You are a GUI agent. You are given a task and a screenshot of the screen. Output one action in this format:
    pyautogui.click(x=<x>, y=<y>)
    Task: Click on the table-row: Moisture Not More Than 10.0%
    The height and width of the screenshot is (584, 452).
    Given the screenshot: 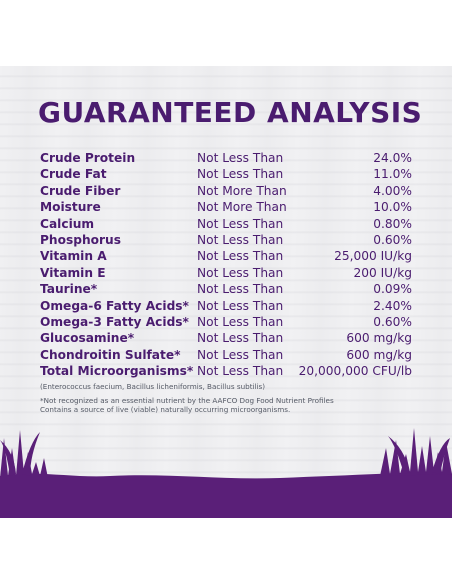 What is the action you would take?
    pyautogui.click(x=226, y=207)
    